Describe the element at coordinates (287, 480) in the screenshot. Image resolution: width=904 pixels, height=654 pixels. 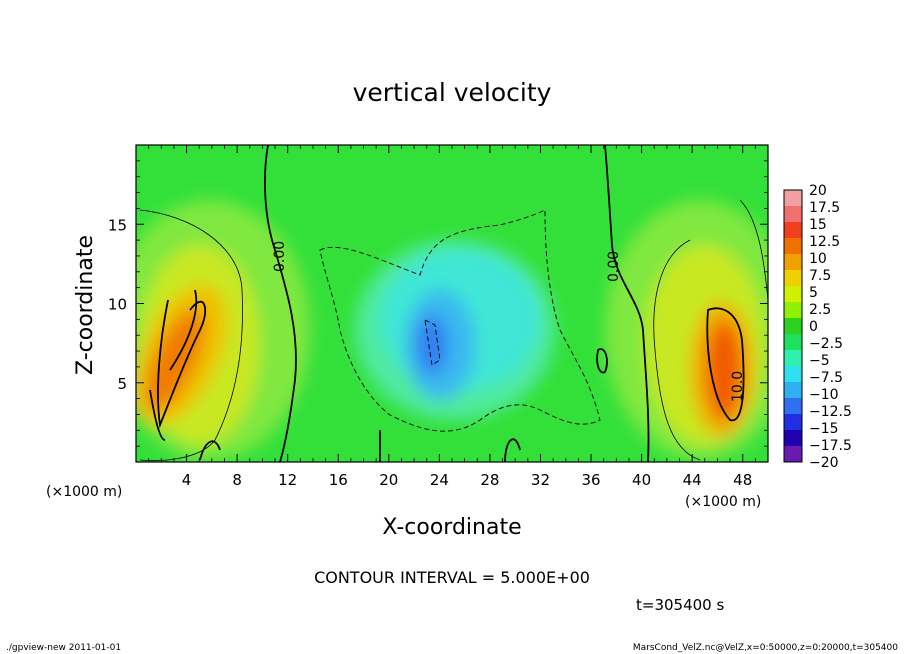
I see `x-tick-label: 12` at that location.